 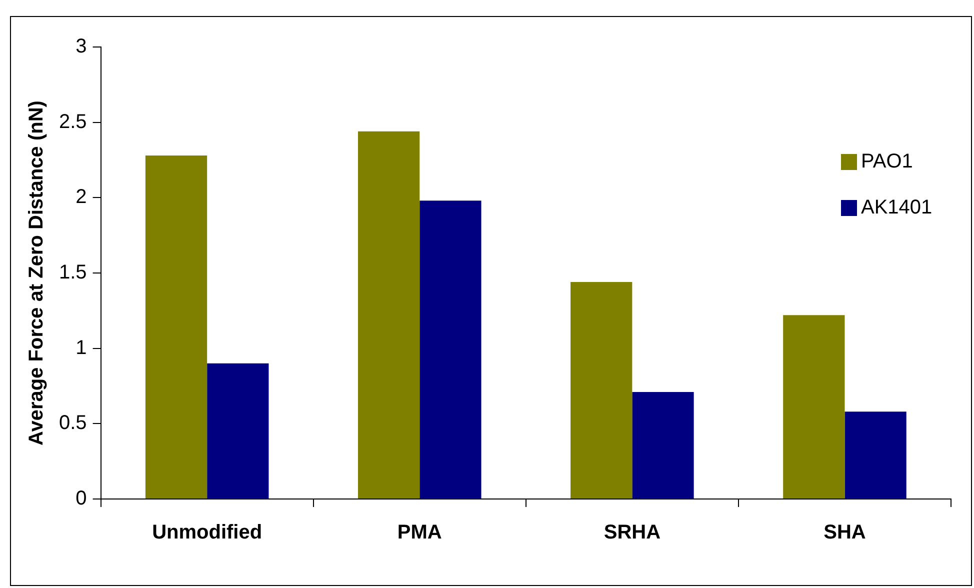 I want to click on y-tick-label: 1, so click(x=81, y=347).